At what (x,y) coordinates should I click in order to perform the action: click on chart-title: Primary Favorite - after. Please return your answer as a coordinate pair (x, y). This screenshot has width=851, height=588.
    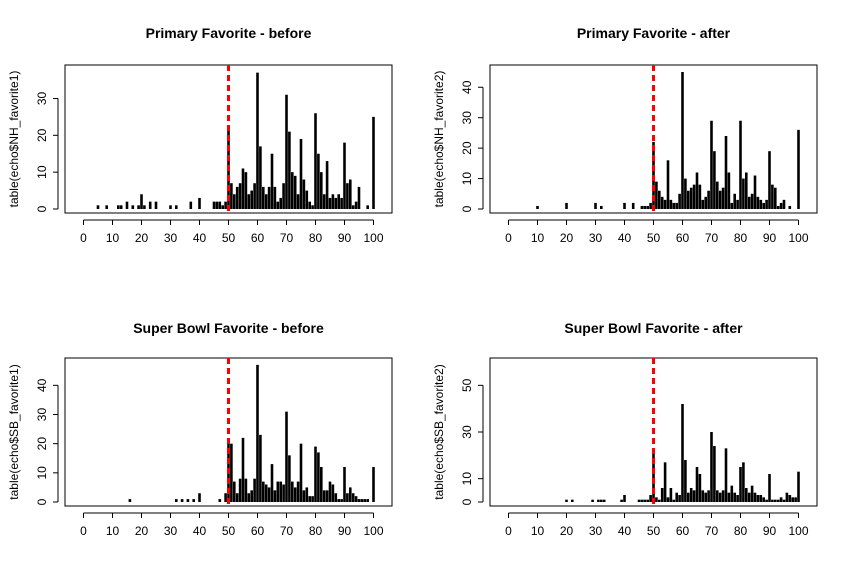
    Looking at the image, I should click on (654, 33).